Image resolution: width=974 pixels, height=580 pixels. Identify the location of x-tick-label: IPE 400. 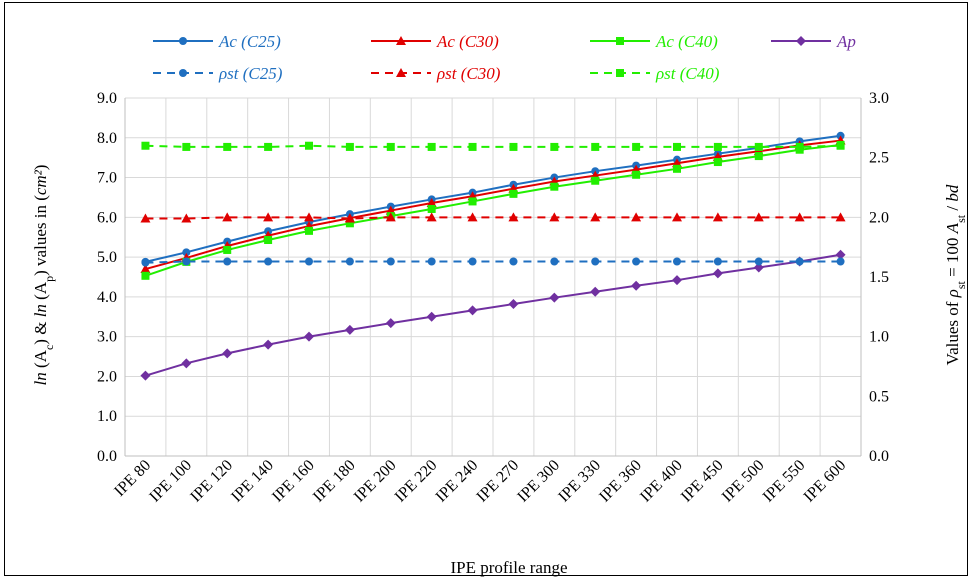
(661, 481).